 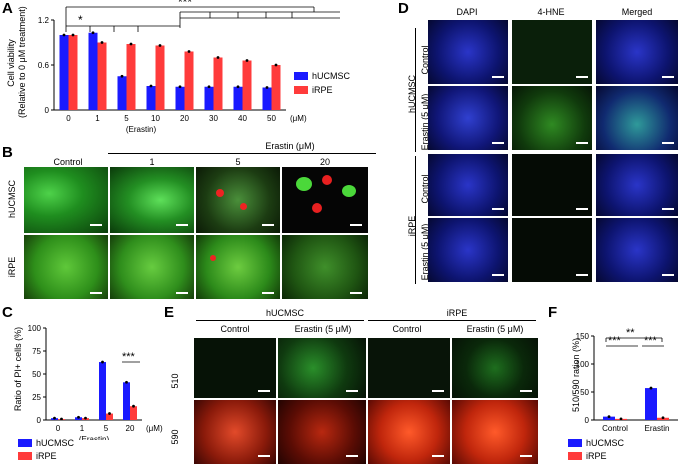 What do you see at coordinates (468, 52) in the screenshot?
I see `micrograph-d-hucmsc-control-dapi` at bounding box center [468, 52].